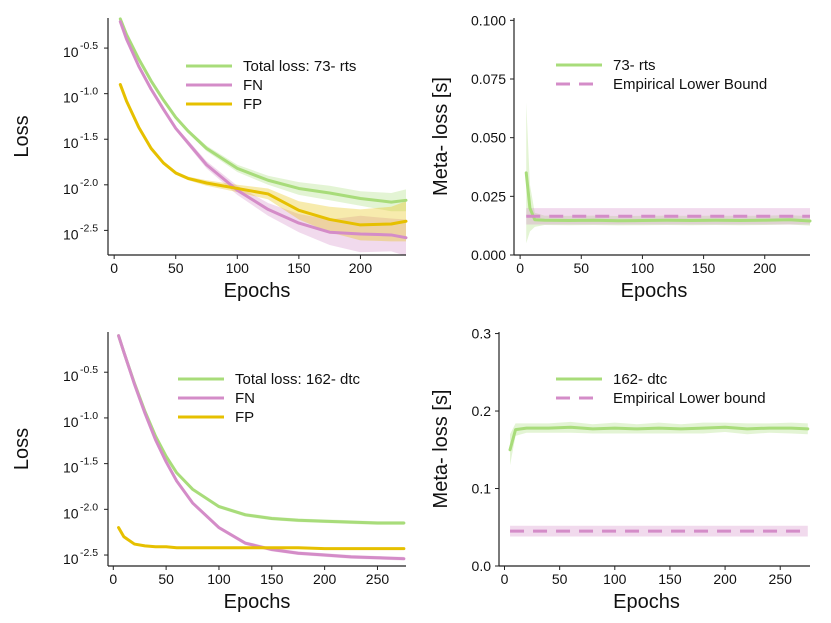  I want to click on y-tick-label: 0.100, so click(488, 20).